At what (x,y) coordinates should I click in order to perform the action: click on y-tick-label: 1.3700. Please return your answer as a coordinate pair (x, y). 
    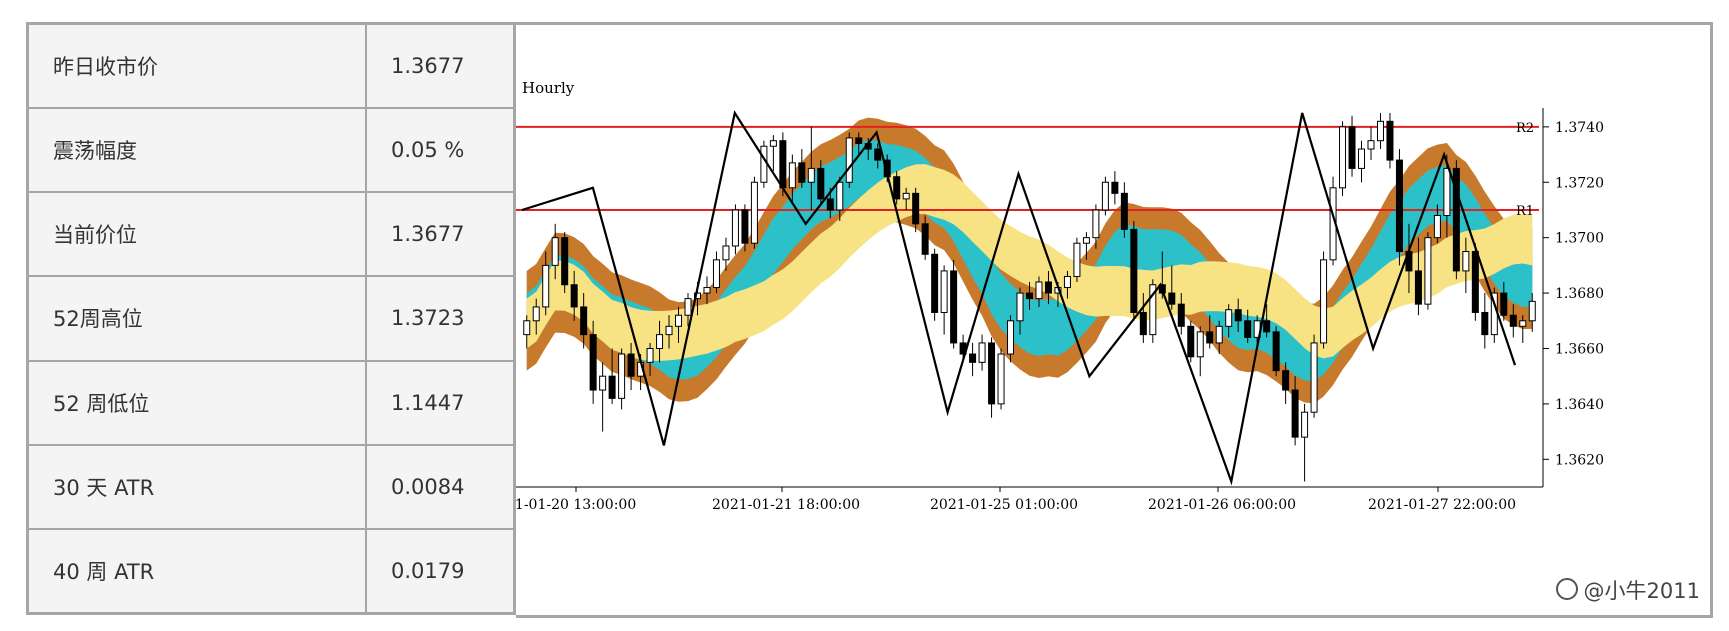
    Looking at the image, I should click on (1579, 239).